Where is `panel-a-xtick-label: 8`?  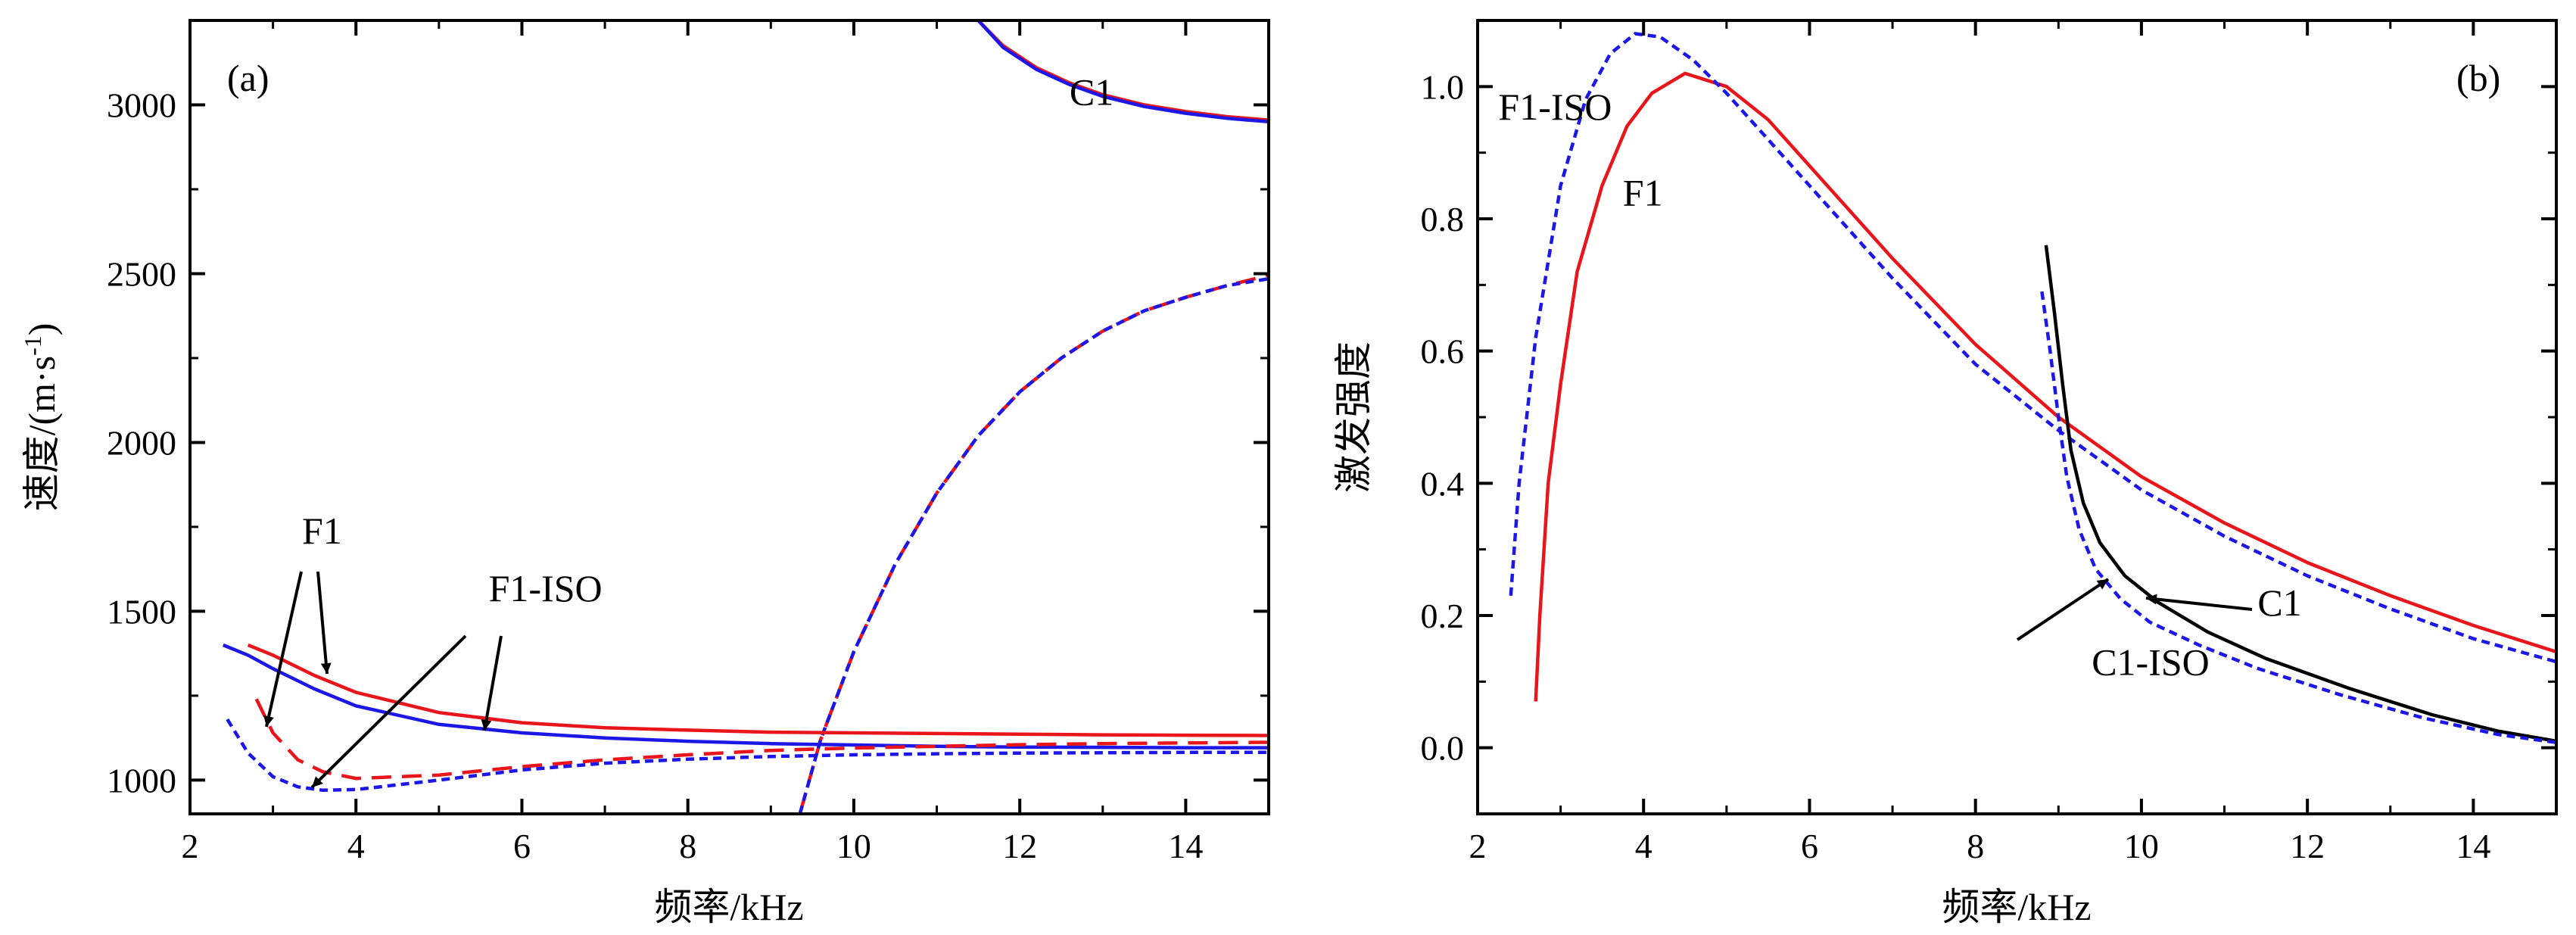 panel-a-xtick-label: 8 is located at coordinates (687, 846).